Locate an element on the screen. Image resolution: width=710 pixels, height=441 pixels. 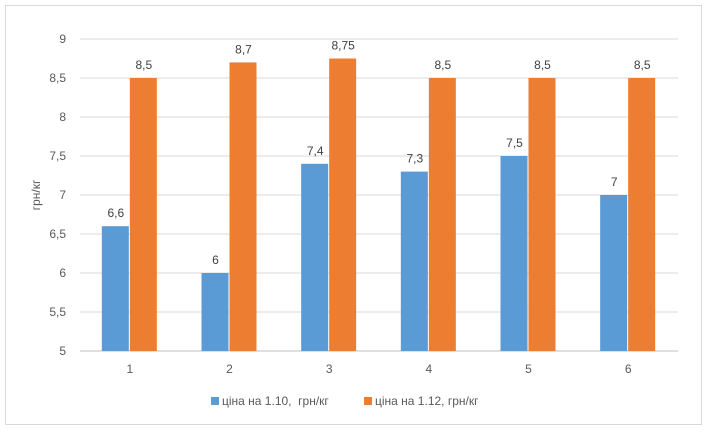
data-label: 7 is located at coordinates (614, 182).